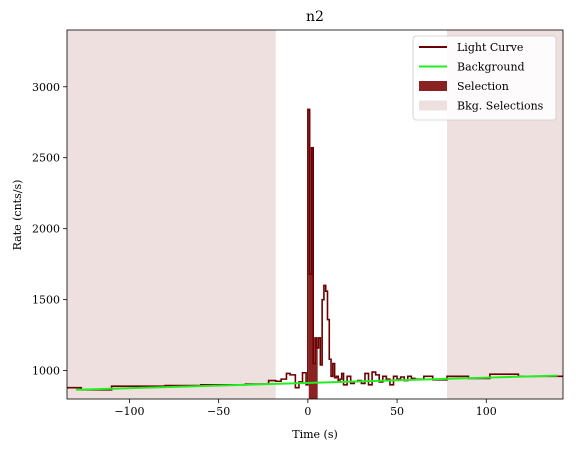  I want to click on x-tick-label: 100, so click(486, 411).